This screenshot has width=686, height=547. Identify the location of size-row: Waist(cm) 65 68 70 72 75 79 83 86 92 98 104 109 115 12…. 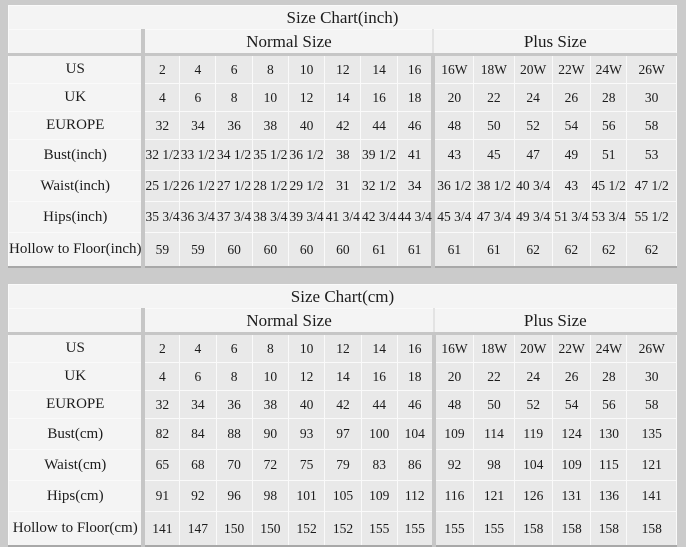
(342, 465).